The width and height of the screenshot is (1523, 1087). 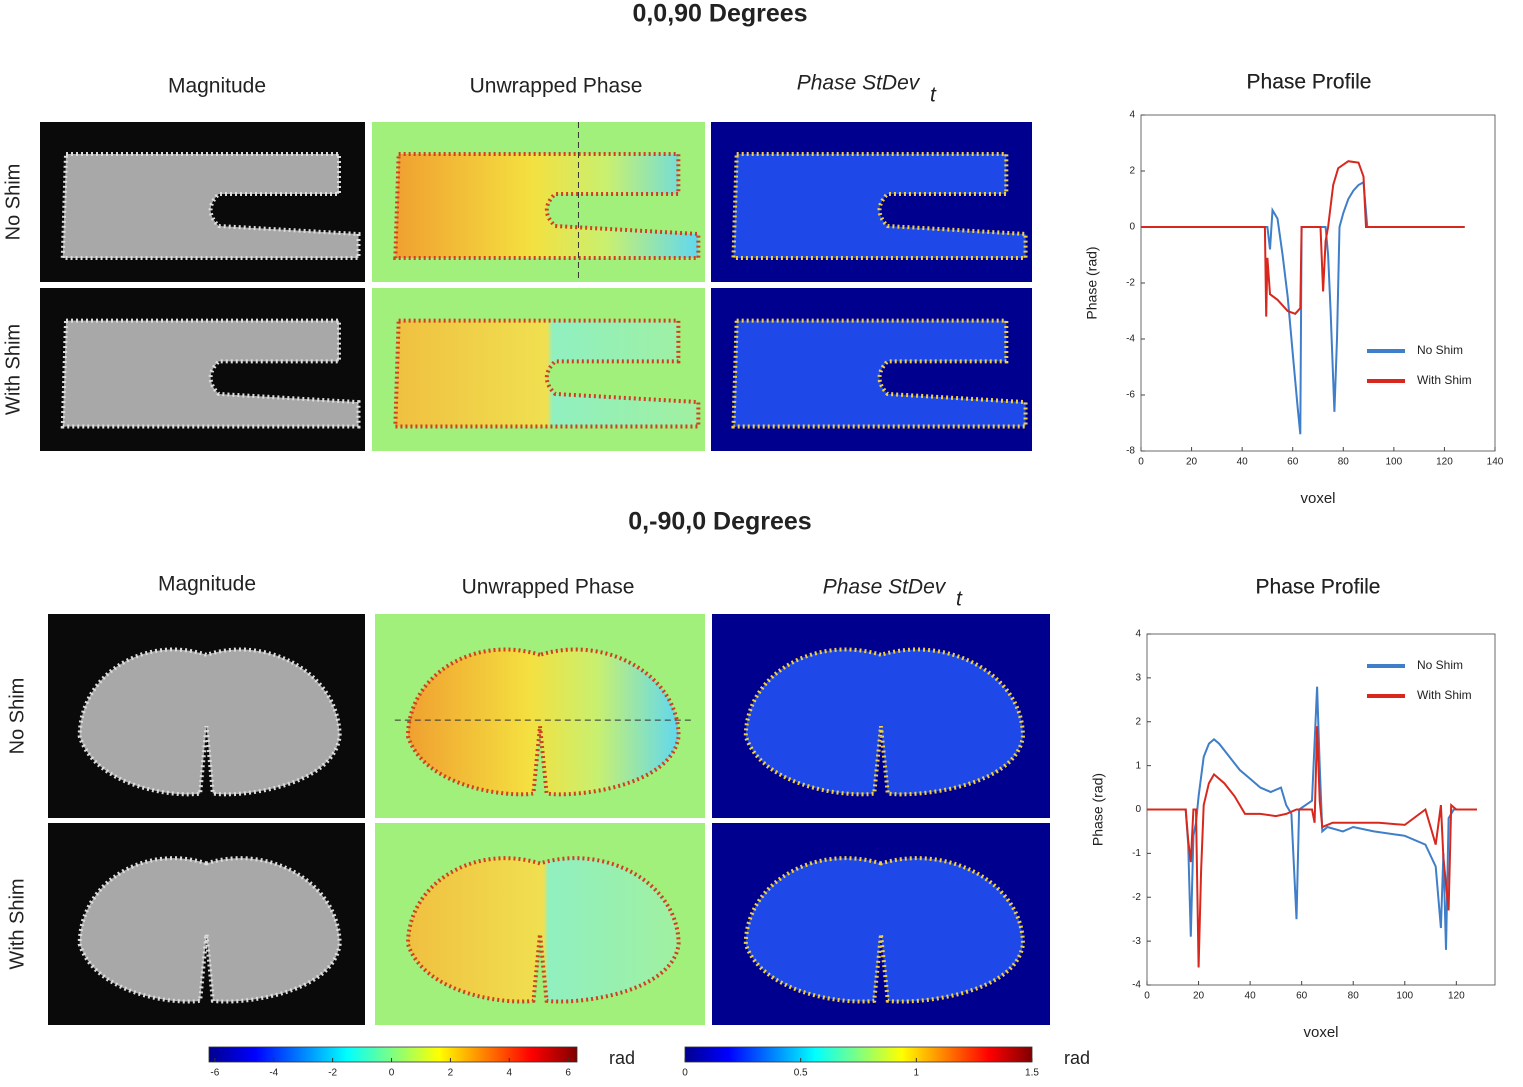 I want to click on colorbar-tick-label: 4, so click(x=510, y=1073).